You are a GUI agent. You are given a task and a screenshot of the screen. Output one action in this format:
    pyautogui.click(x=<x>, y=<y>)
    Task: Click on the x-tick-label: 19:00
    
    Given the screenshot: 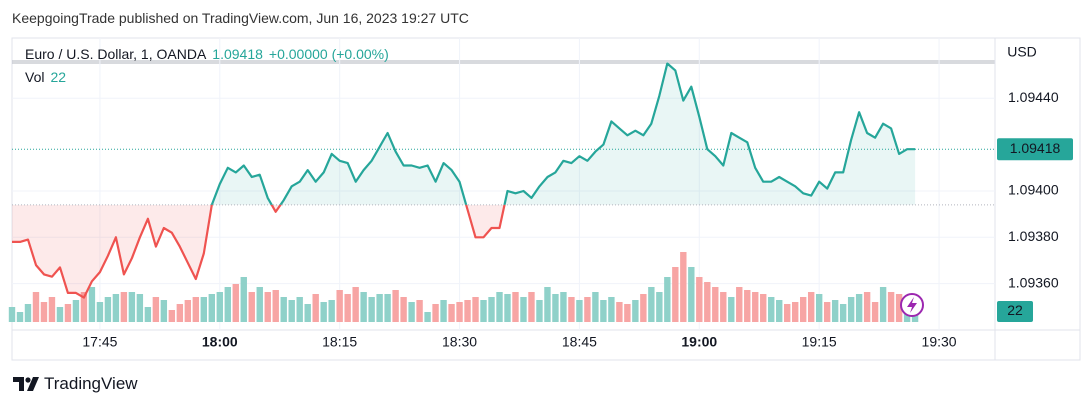 What is the action you would take?
    pyautogui.click(x=699, y=342)
    